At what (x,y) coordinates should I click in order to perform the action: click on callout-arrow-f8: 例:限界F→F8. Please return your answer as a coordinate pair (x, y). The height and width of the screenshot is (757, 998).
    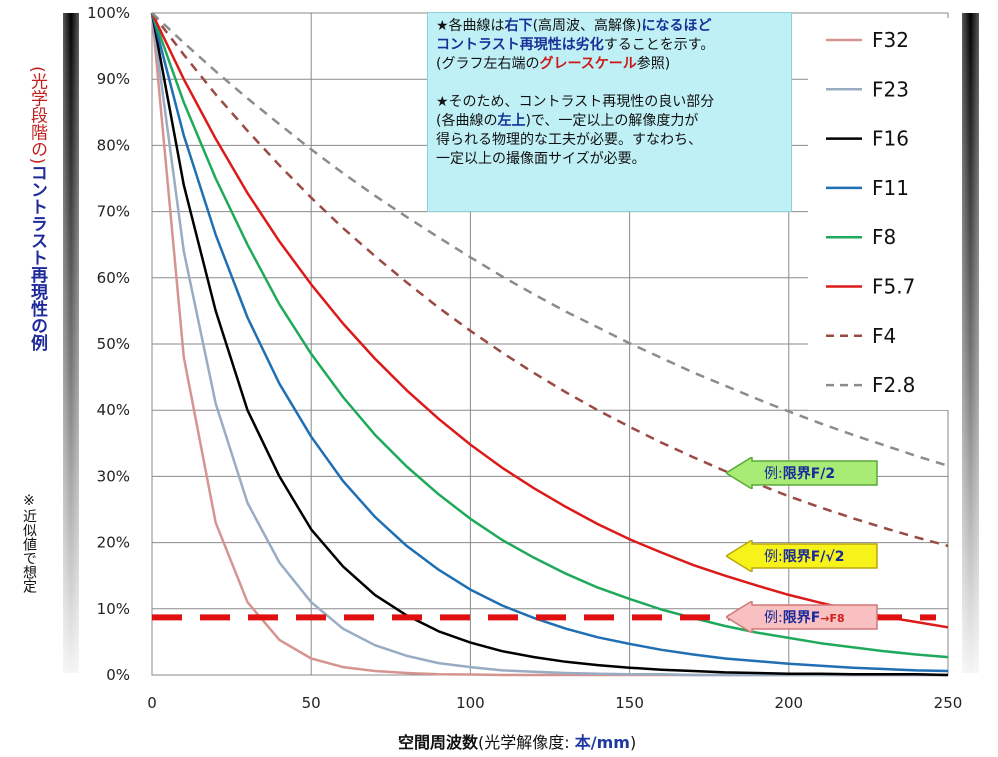
    Looking at the image, I should click on (802, 617).